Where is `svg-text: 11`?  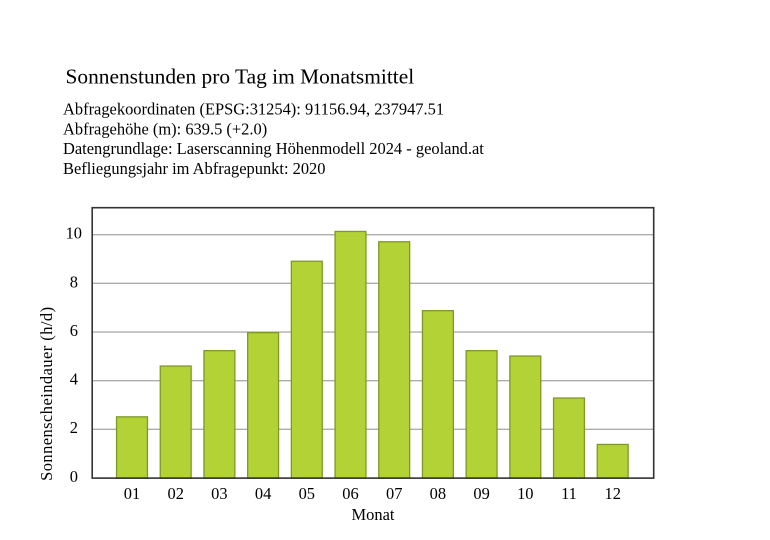 svg-text: 11 is located at coordinates (569, 493).